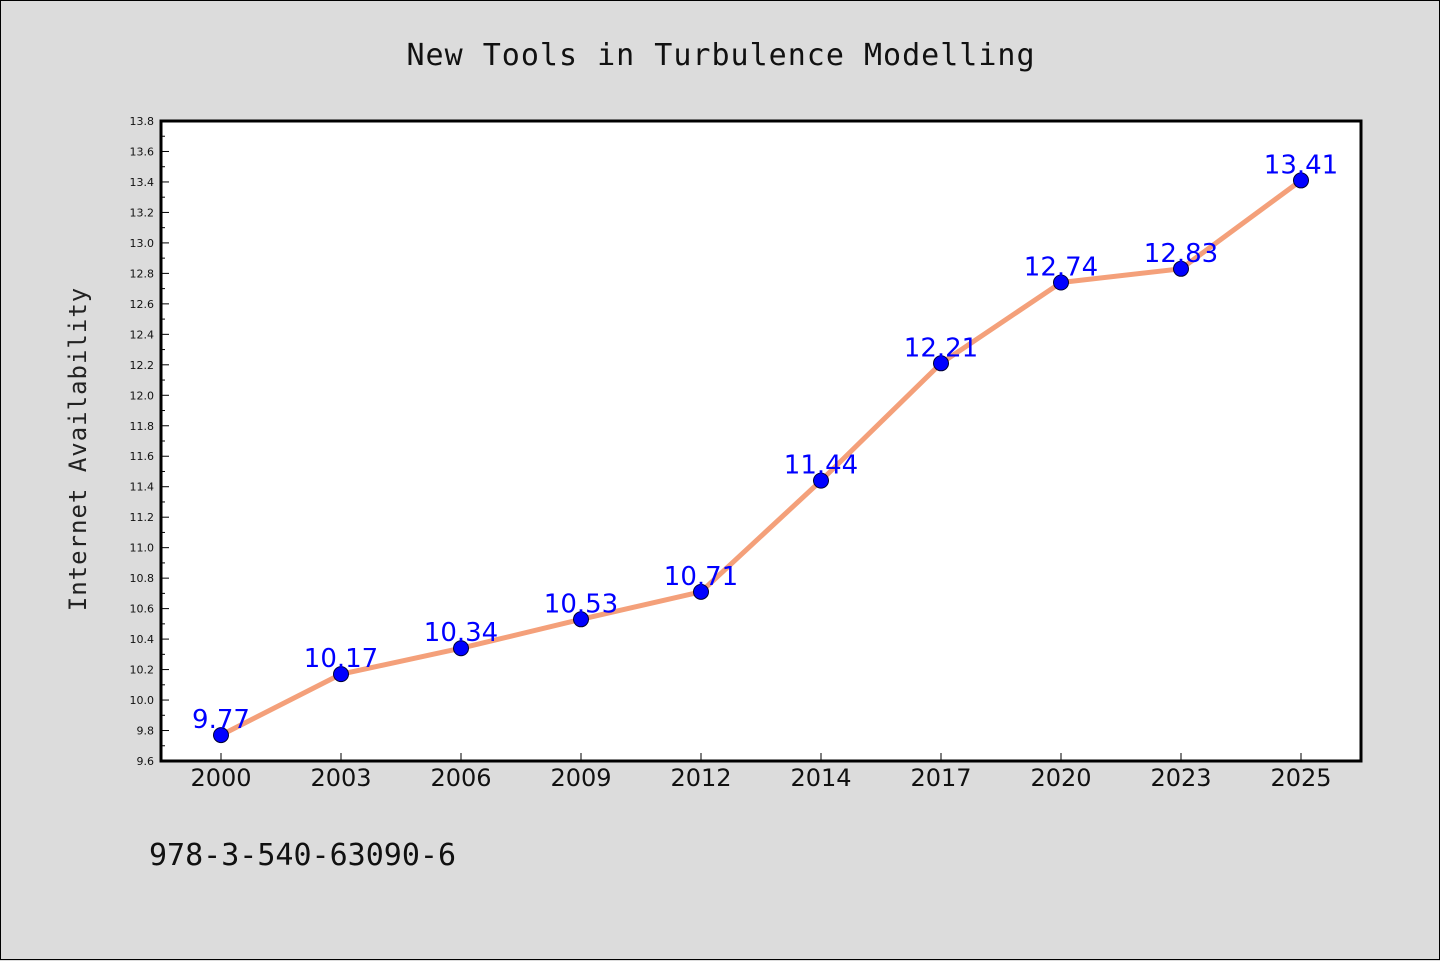 The width and height of the screenshot is (1440, 961). Describe the element at coordinates (142, 639) in the screenshot. I see `y-tick-label: 10.4` at that location.